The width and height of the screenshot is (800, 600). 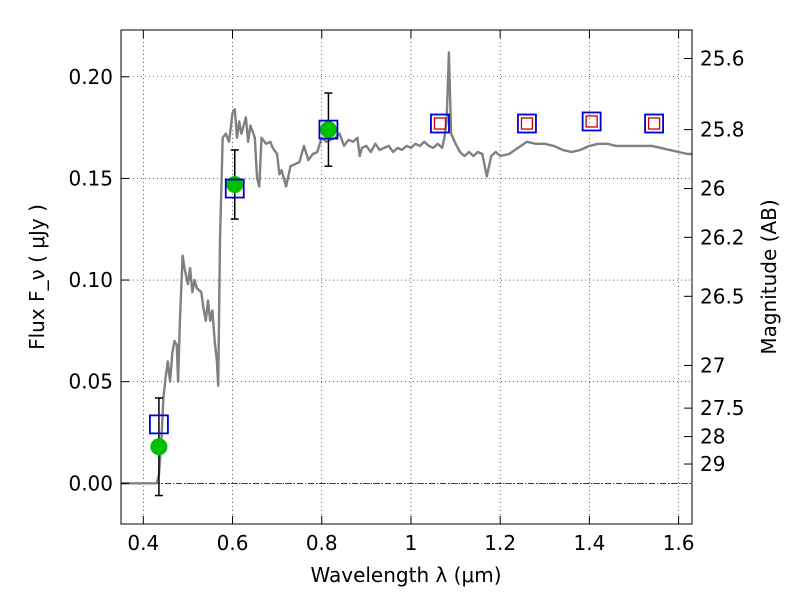 What do you see at coordinates (712, 437) in the screenshot?
I see `y2-tick-label: 28` at bounding box center [712, 437].